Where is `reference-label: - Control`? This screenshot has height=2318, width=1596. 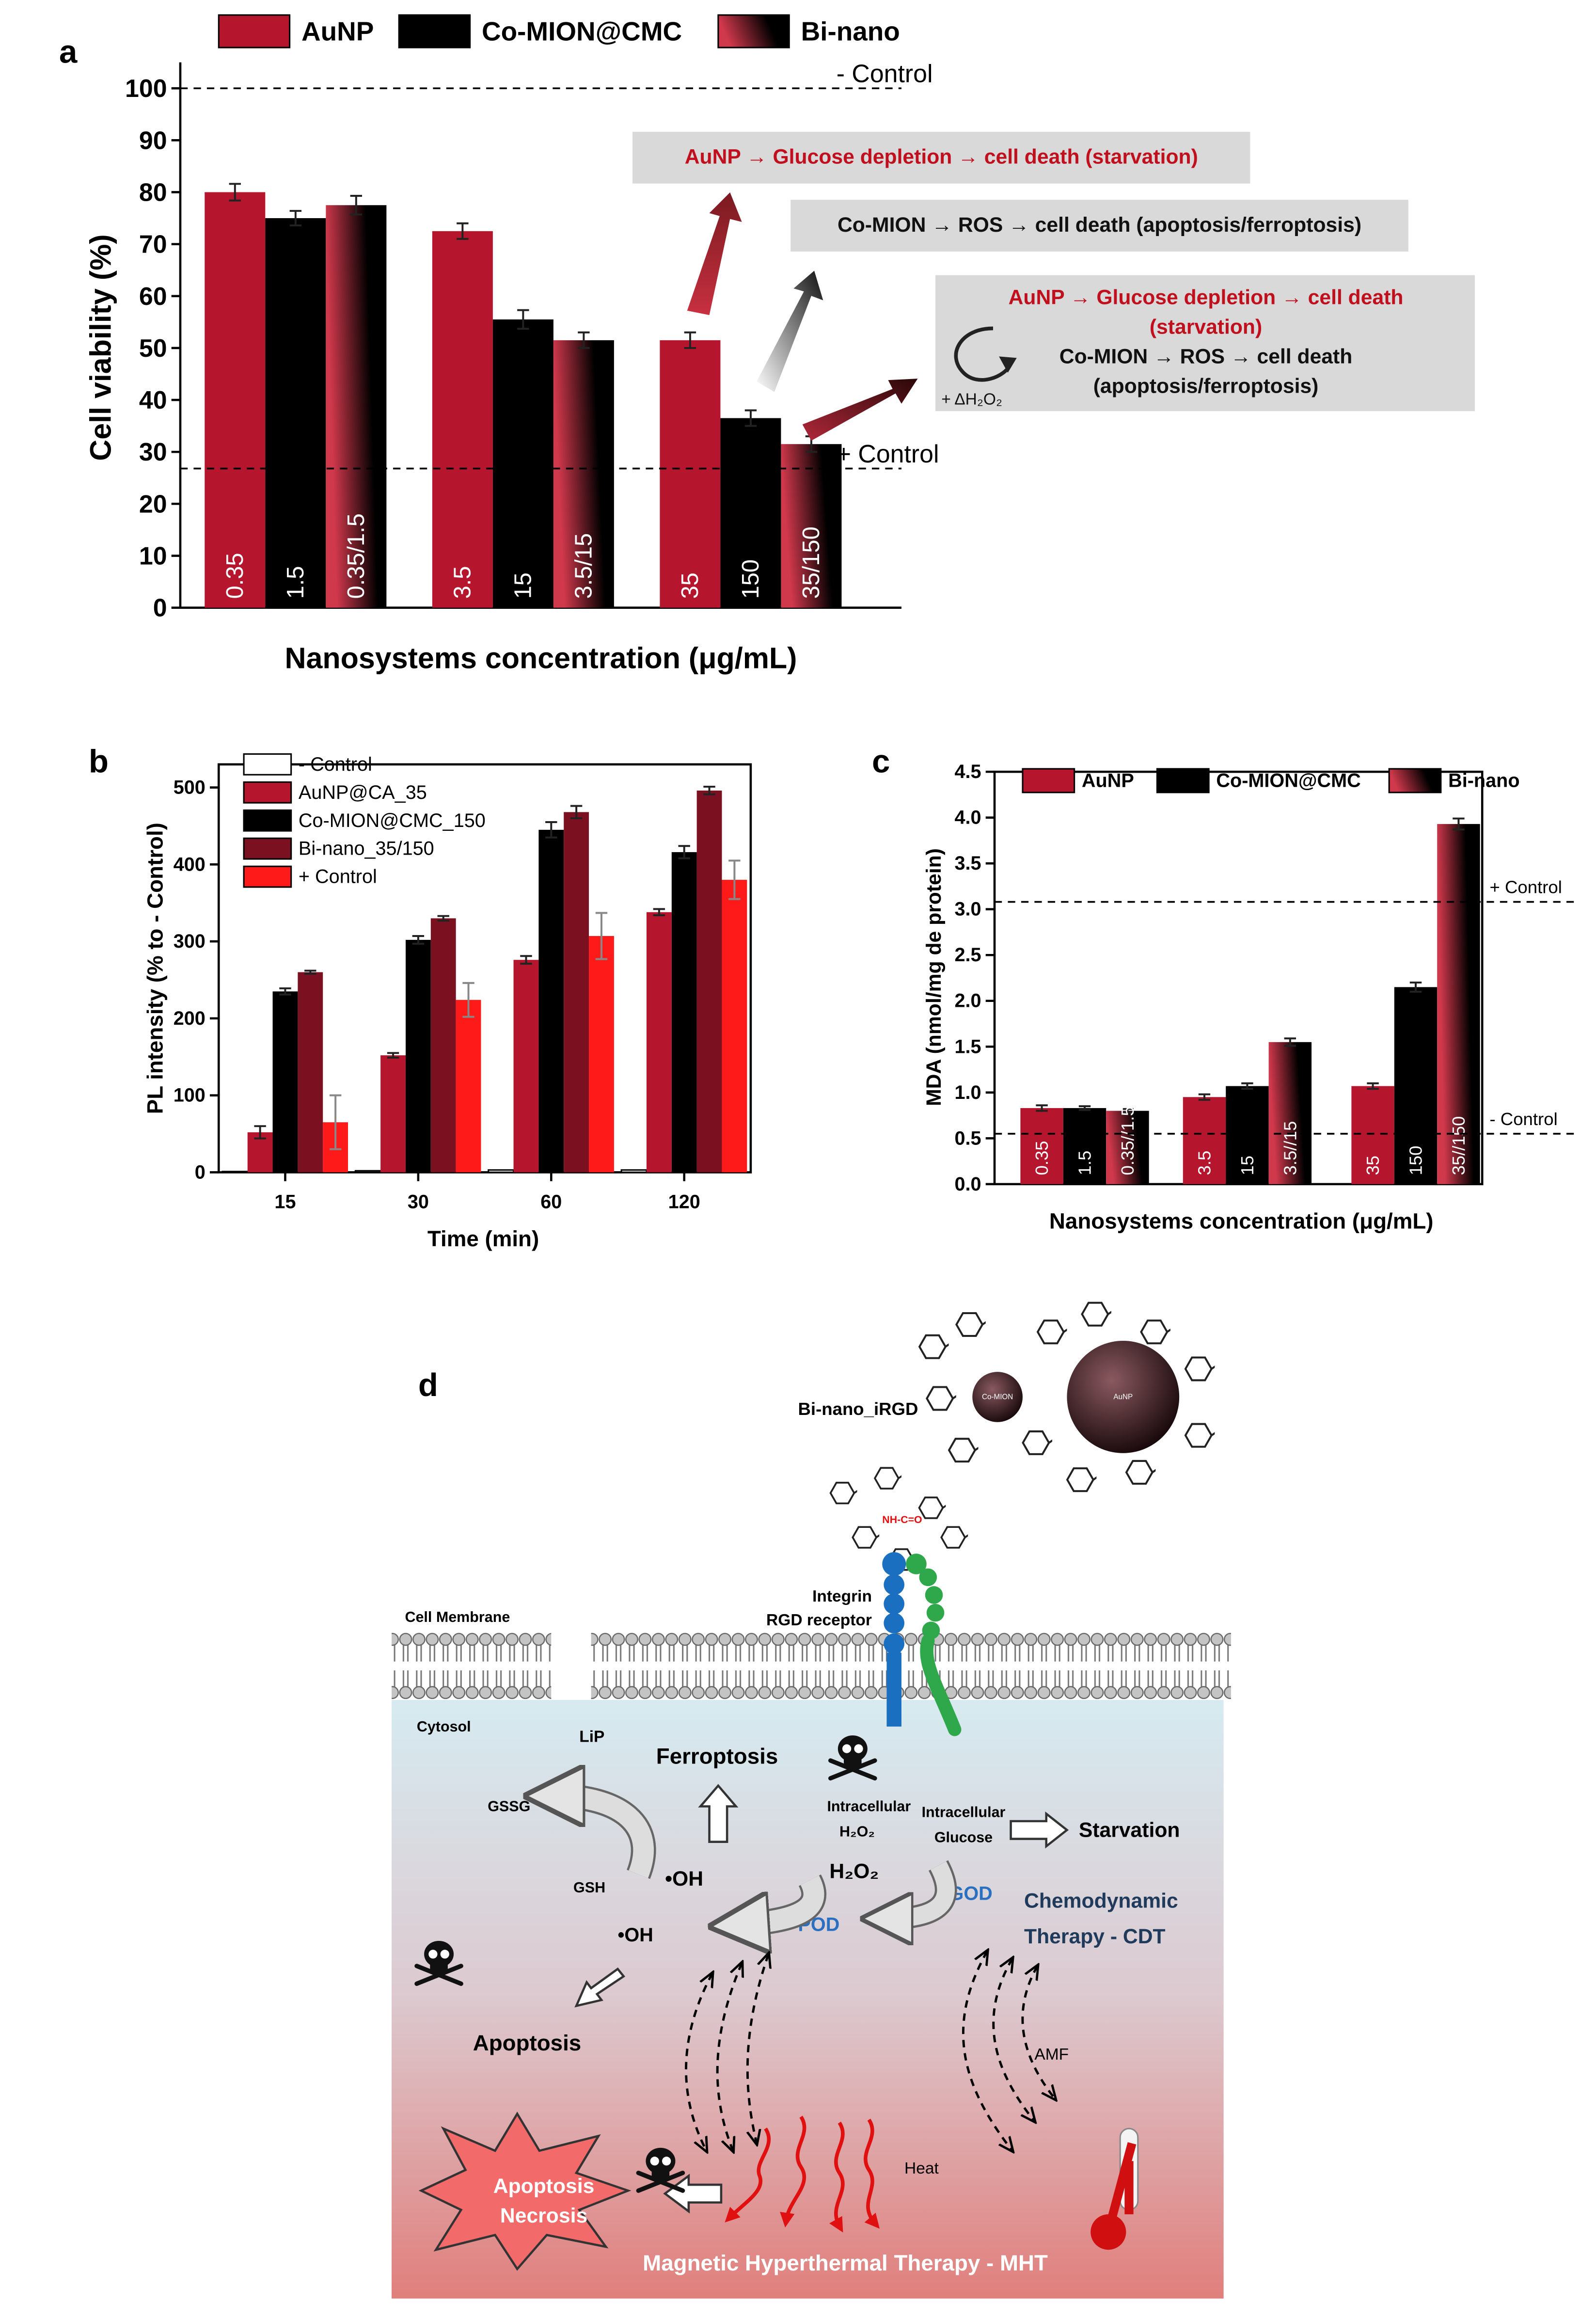
reference-label: - Control is located at coordinates (1523, 1119).